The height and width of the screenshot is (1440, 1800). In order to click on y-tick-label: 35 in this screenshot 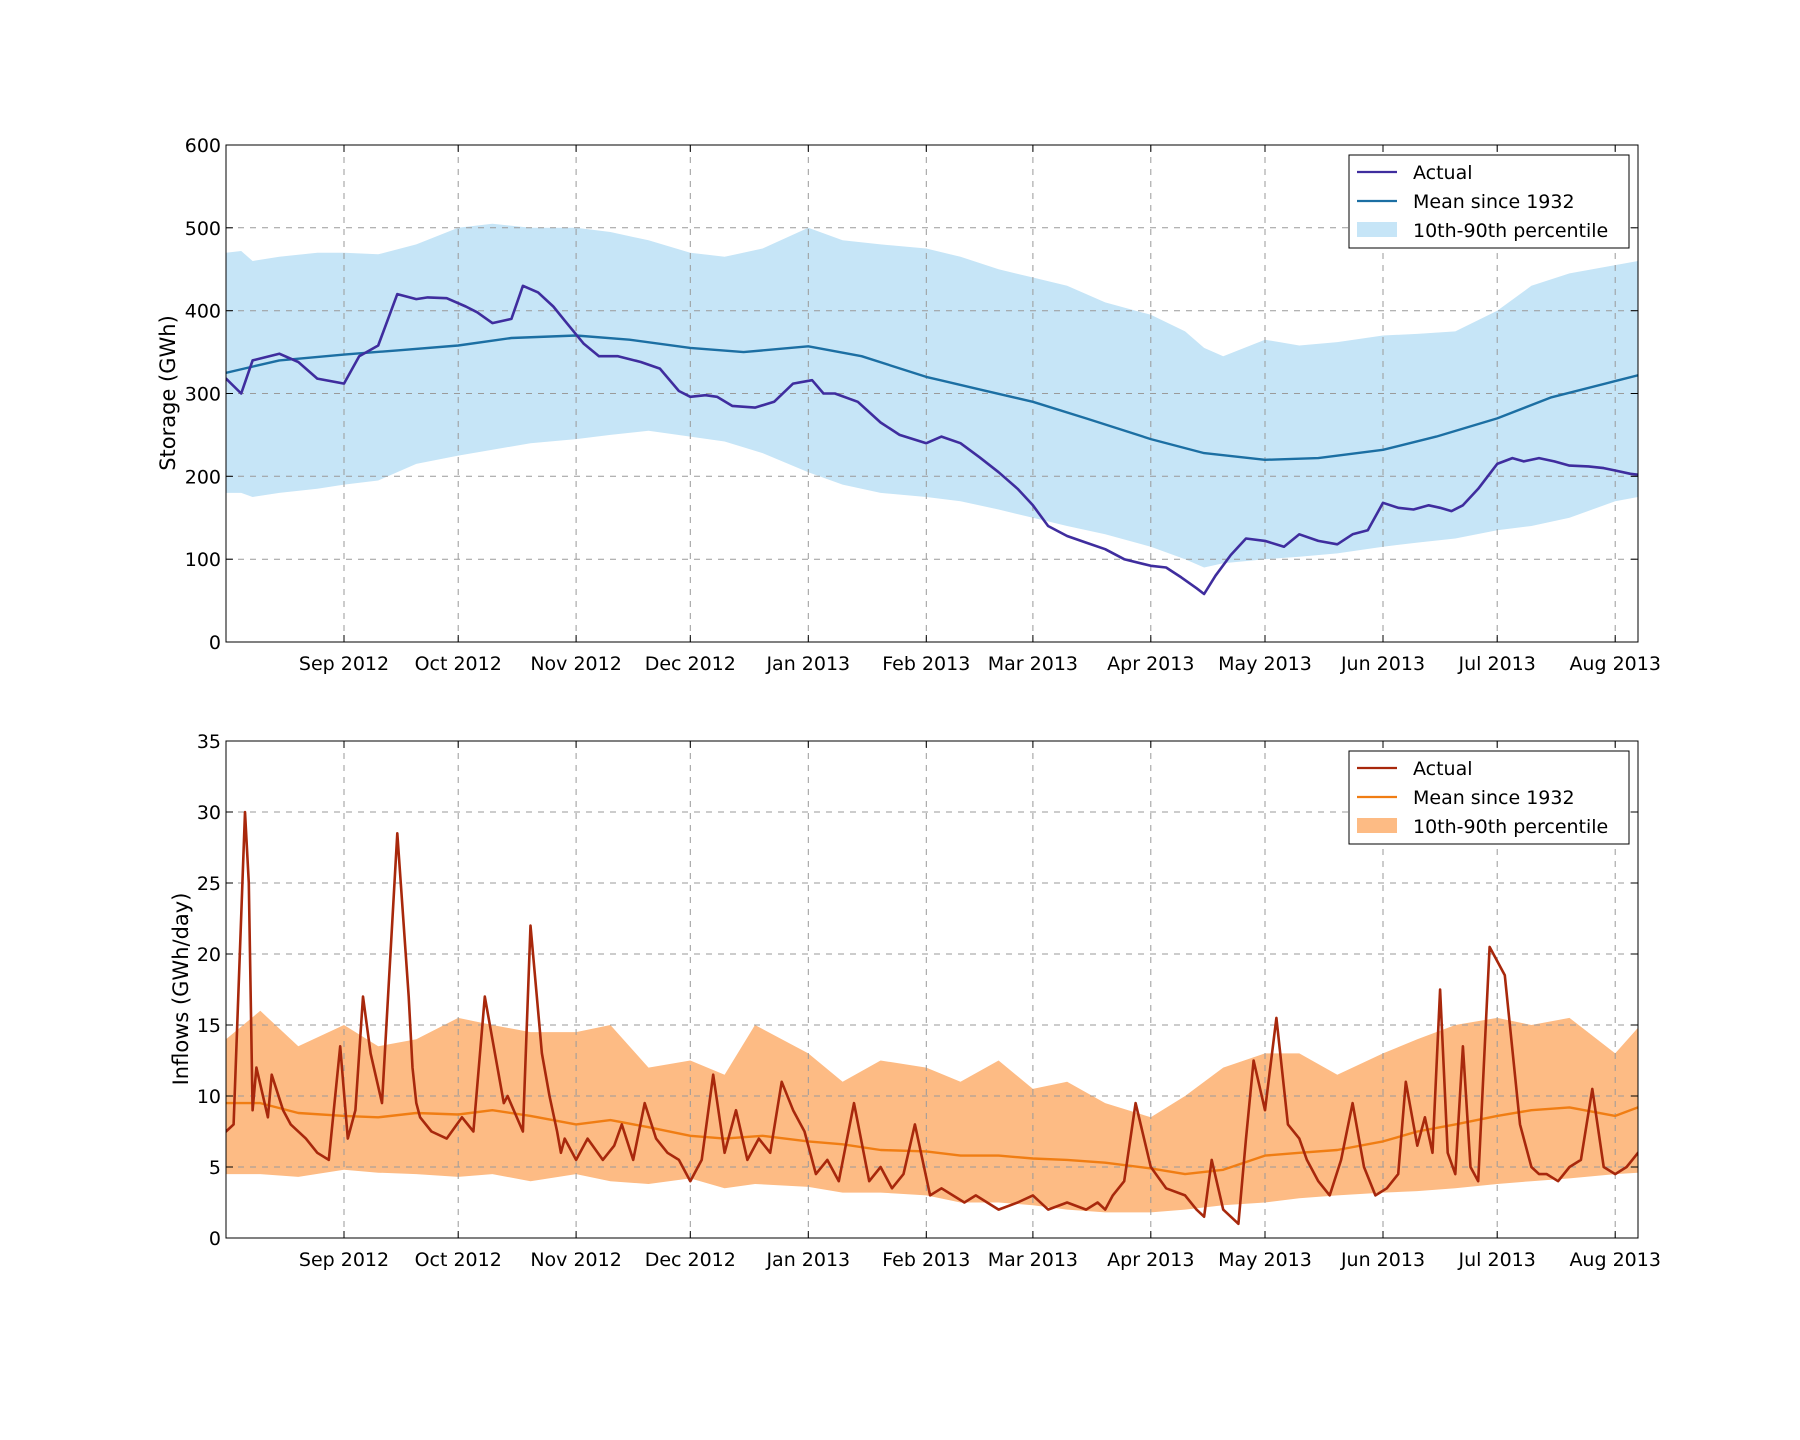, I will do `click(209, 742)`.